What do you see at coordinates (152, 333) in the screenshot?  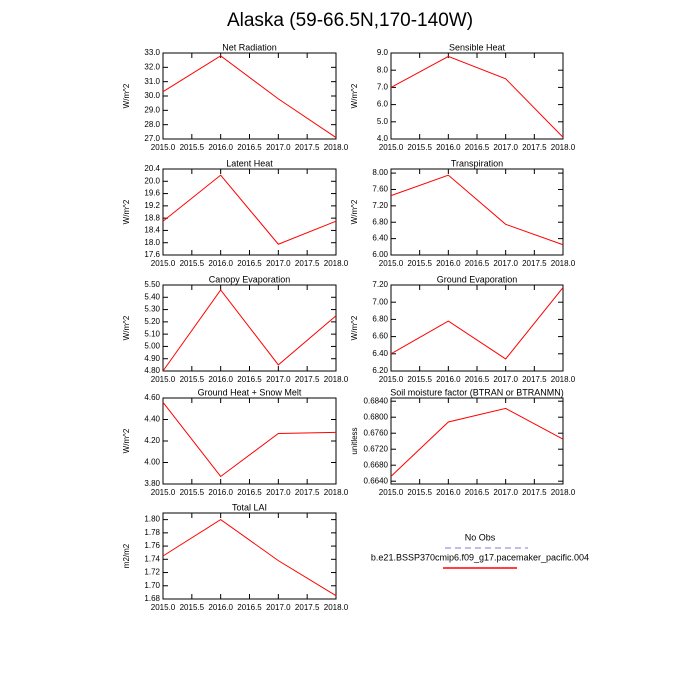 I see `y-tick-label: 5.10` at bounding box center [152, 333].